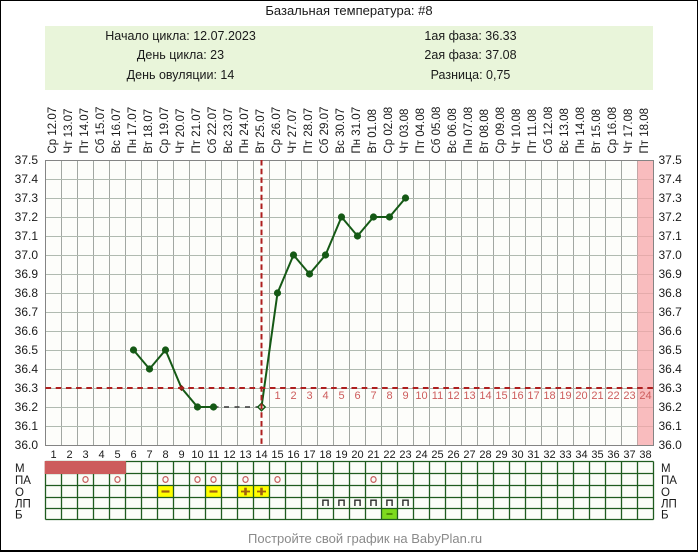 The width and height of the screenshot is (698, 552). What do you see at coordinates (581, 396) in the screenshot?
I see `svg-text: 20` at bounding box center [581, 396].